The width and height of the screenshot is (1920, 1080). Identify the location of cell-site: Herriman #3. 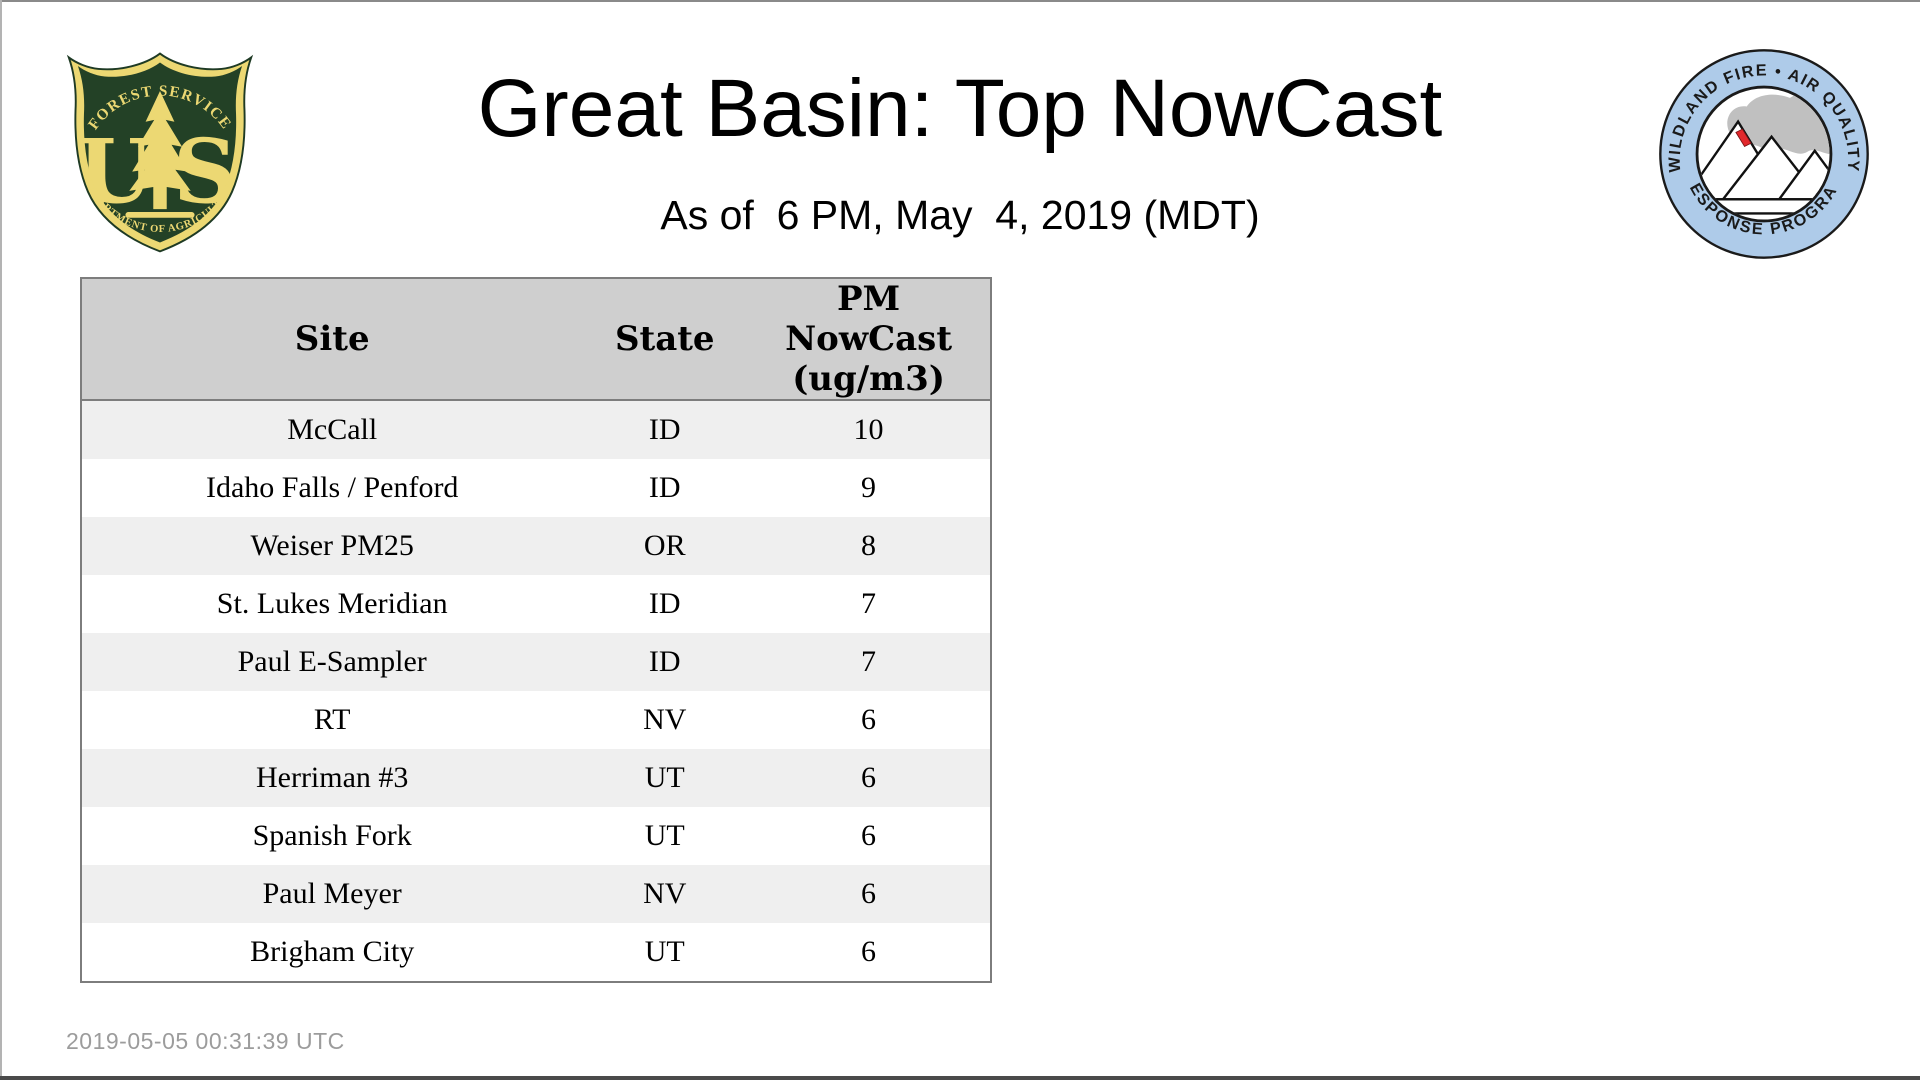
(332, 777).